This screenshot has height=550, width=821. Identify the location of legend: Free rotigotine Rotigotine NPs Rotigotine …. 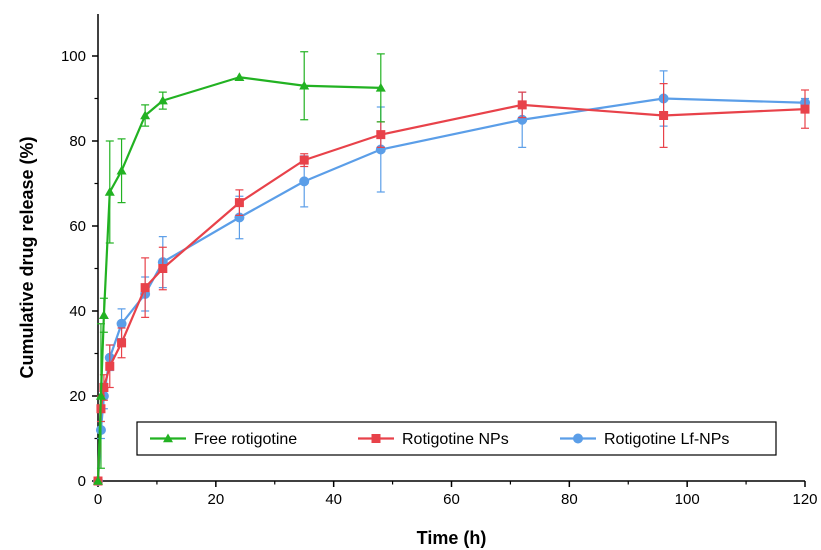
(456, 438).